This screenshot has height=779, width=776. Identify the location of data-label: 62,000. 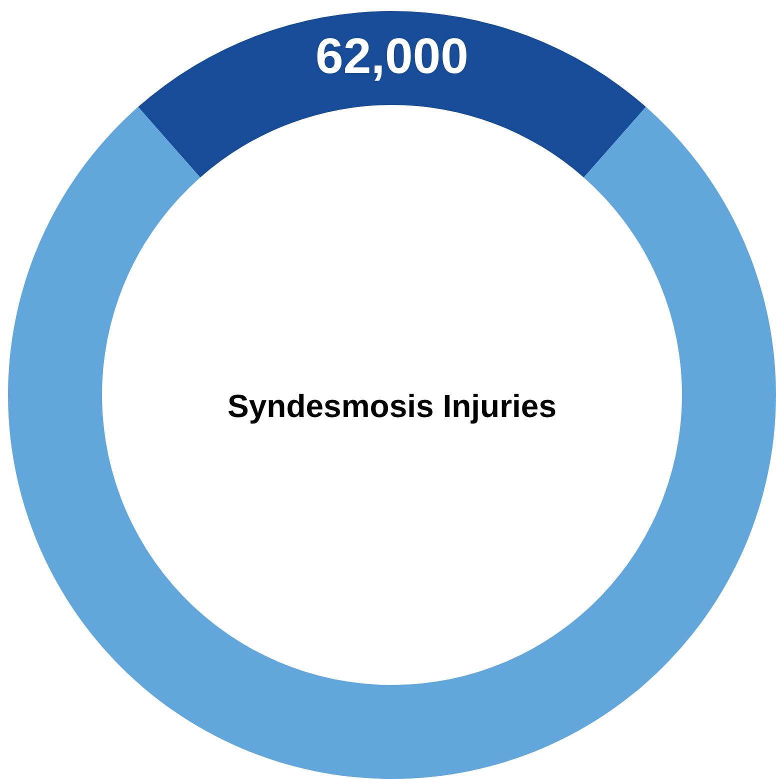
(392, 56).